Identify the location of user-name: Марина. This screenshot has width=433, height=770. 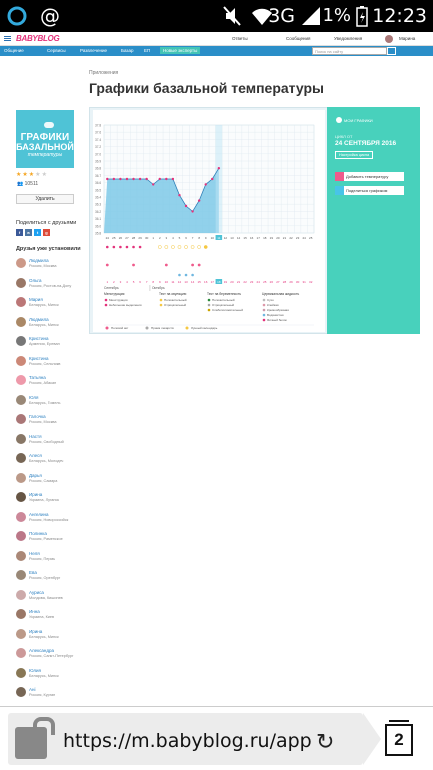
(407, 38).